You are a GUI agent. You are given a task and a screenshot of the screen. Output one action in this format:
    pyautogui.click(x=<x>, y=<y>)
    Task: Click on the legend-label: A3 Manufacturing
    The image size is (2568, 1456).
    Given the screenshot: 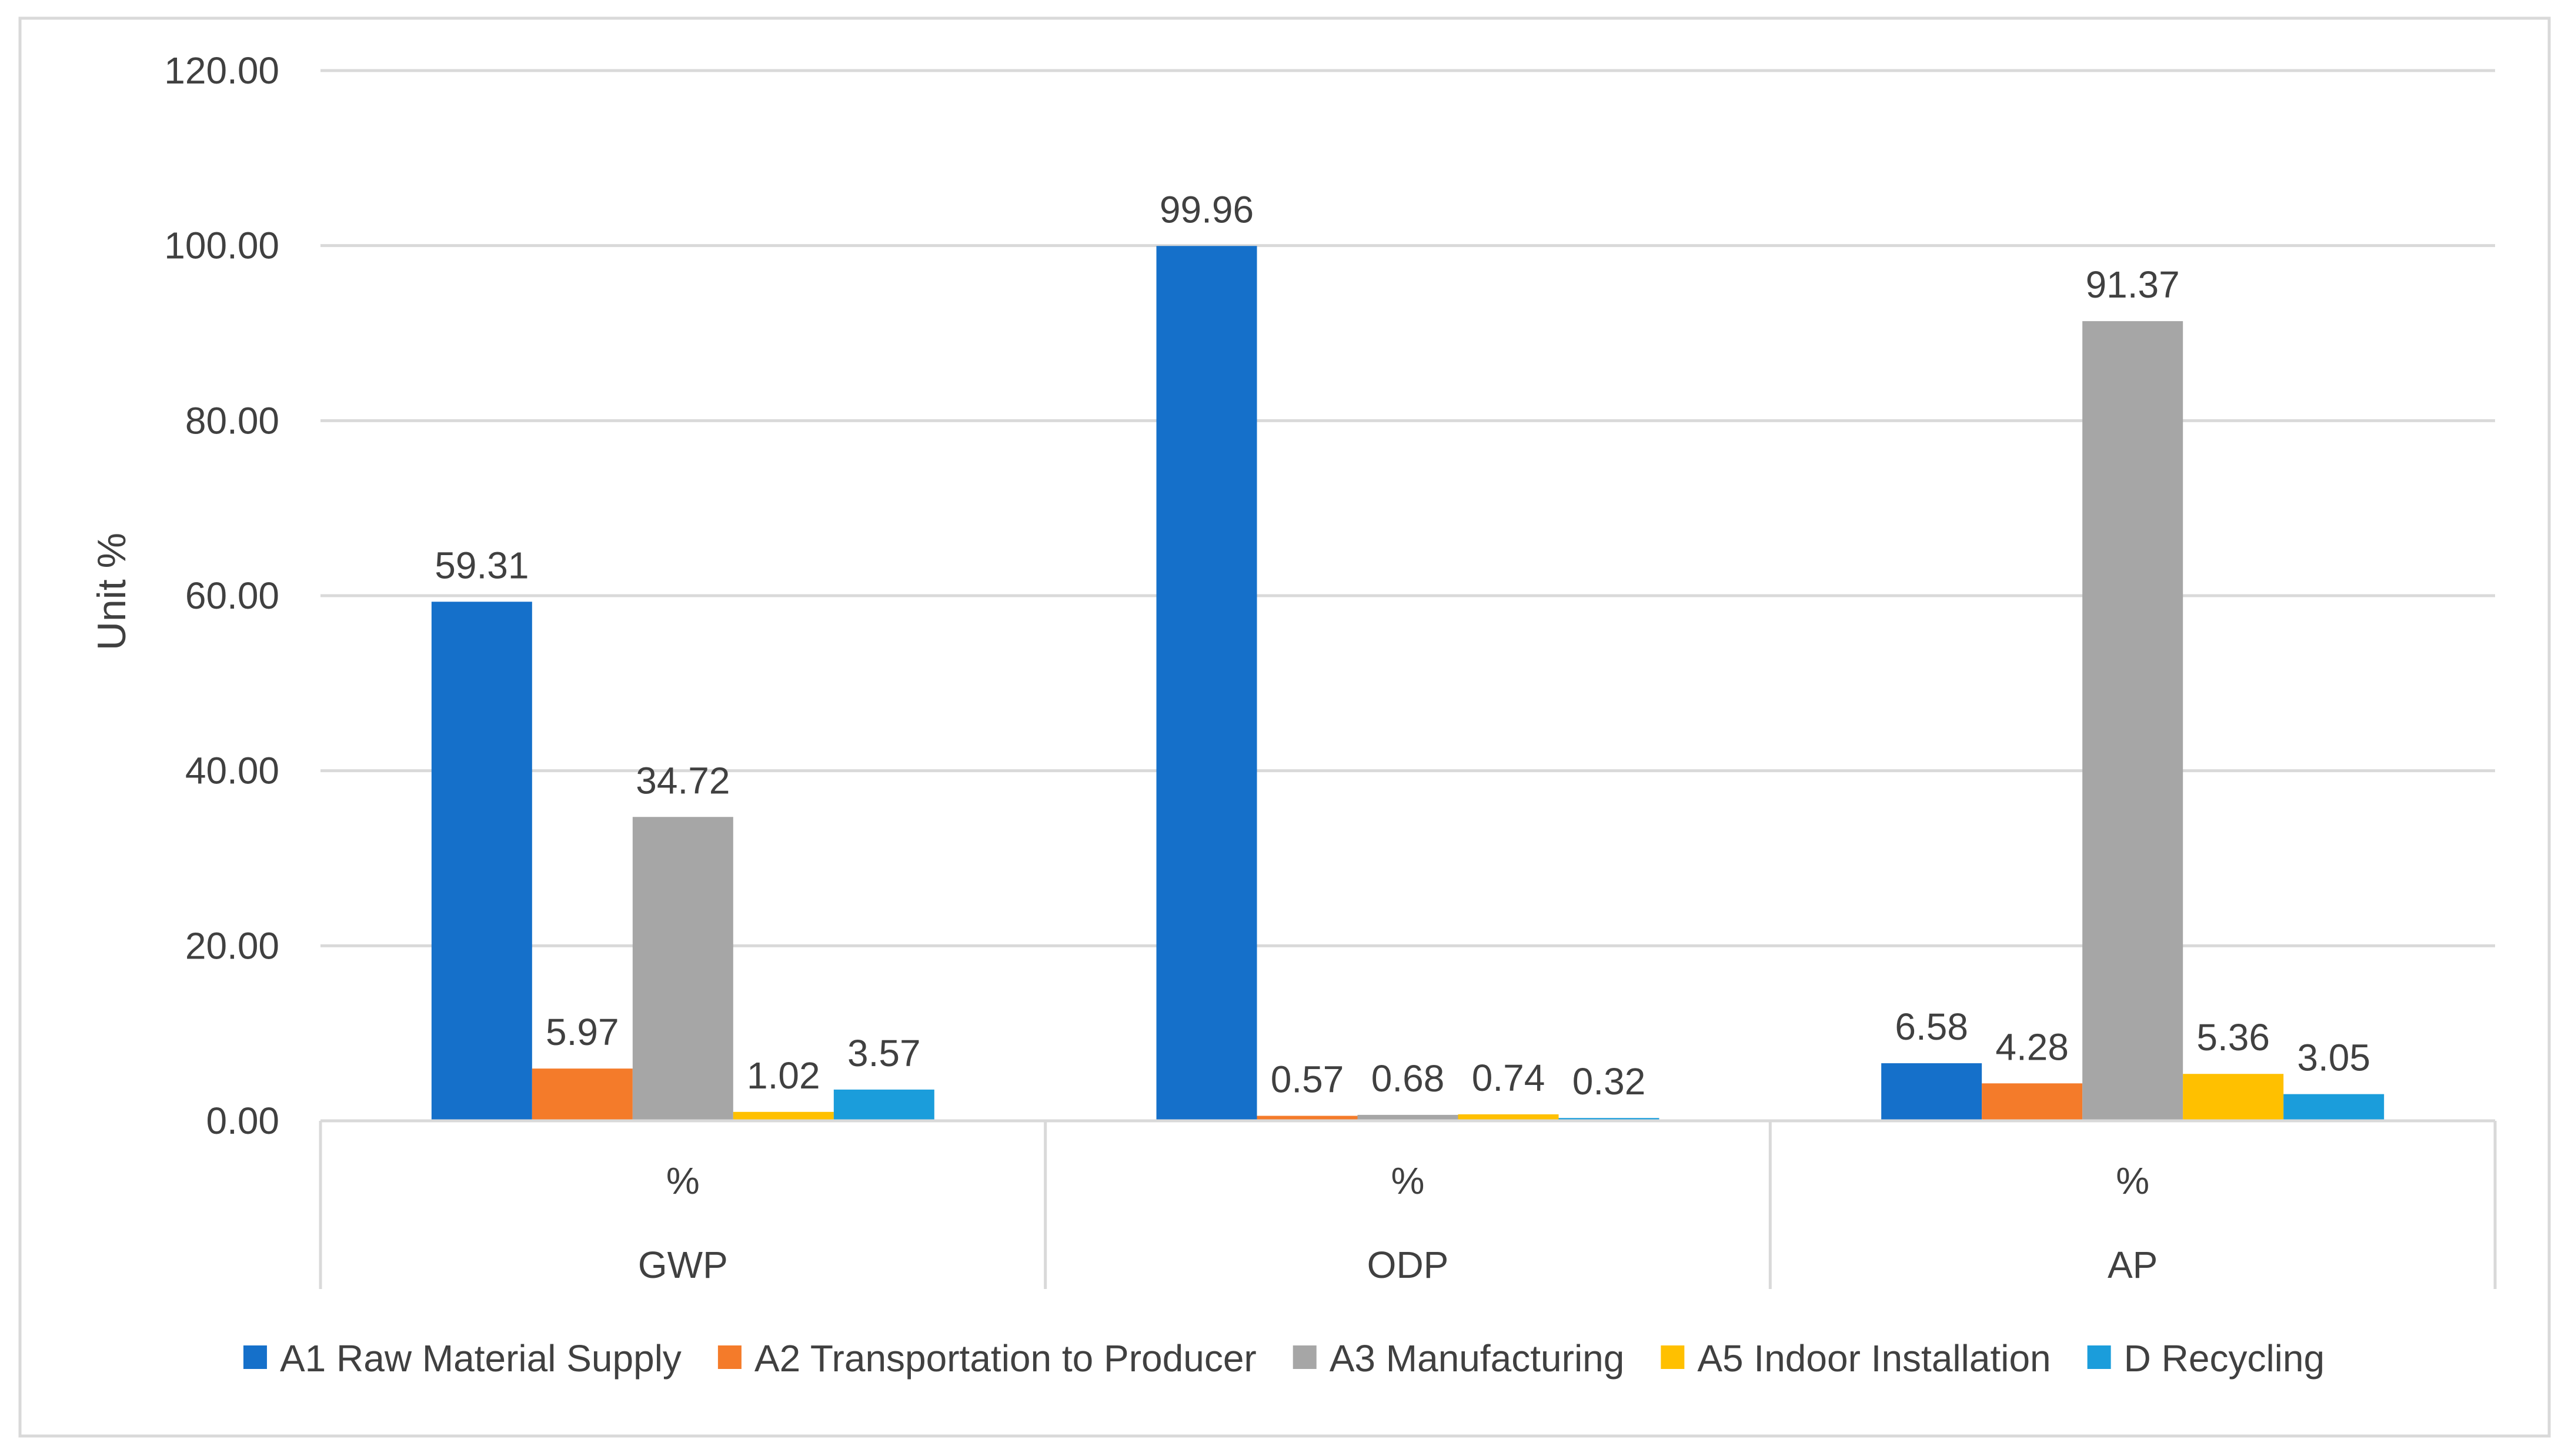 What is the action you would take?
    pyautogui.click(x=1477, y=1358)
    